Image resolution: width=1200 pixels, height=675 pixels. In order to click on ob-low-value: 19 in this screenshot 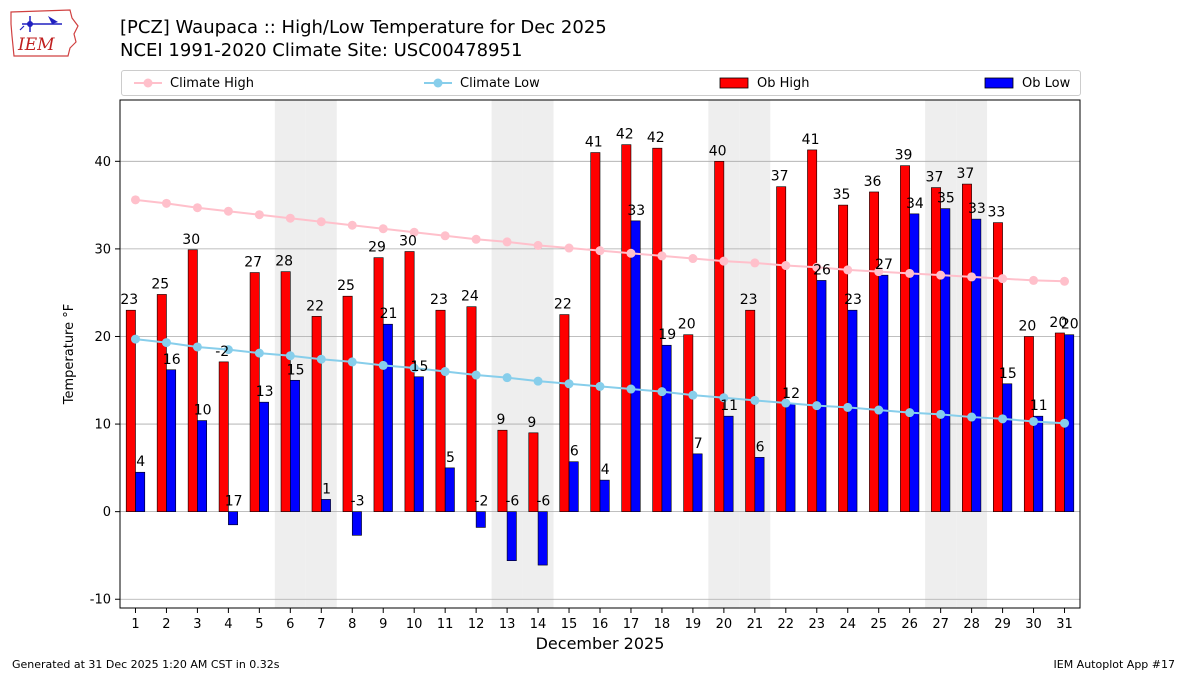, I will do `click(667, 335)`.